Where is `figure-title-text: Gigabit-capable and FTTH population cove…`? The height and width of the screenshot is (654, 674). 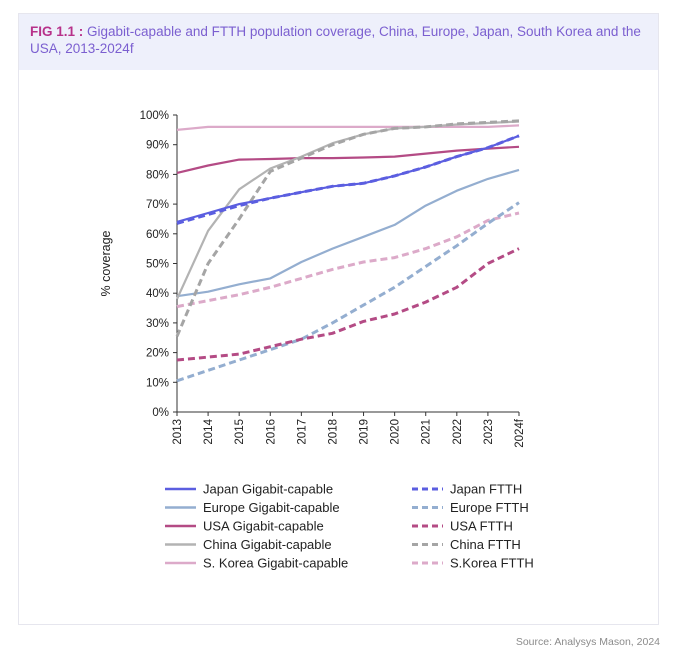 figure-title-text: Gigabit-capable and FTTH population cove… is located at coordinates (335, 40).